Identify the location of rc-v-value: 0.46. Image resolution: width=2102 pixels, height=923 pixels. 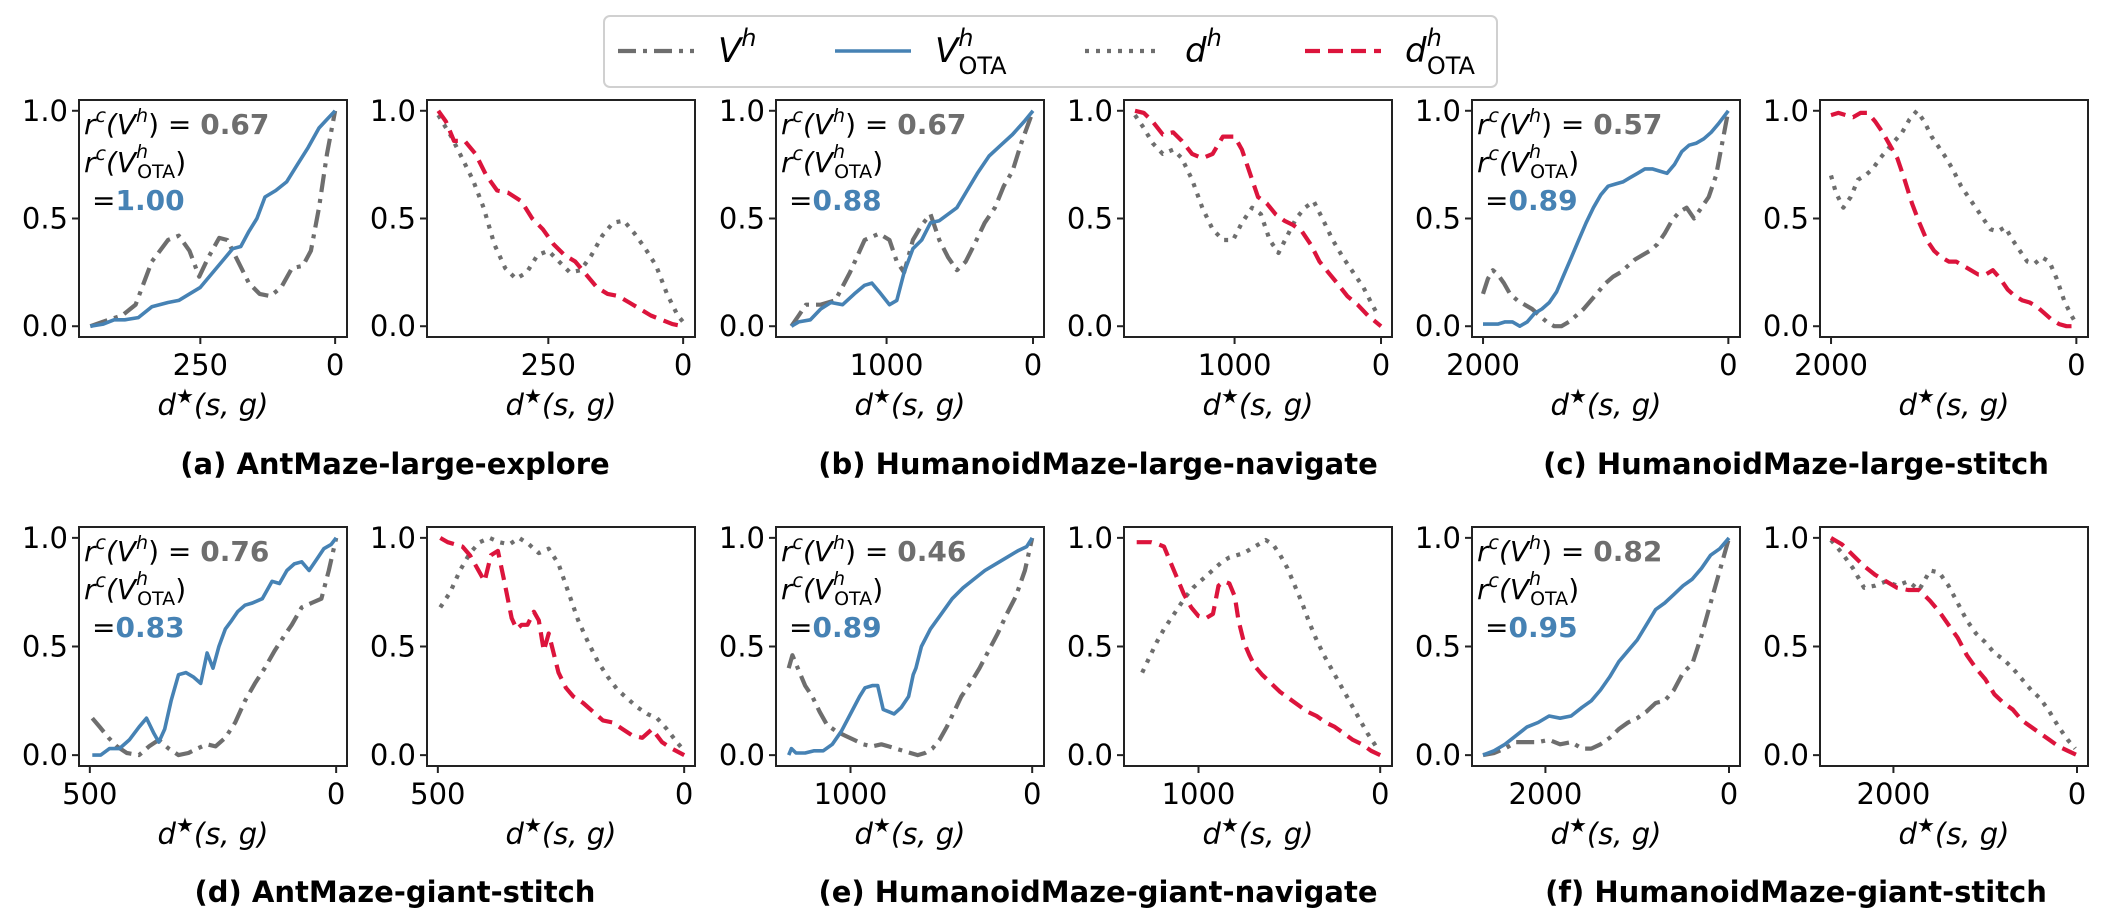
(931, 551).